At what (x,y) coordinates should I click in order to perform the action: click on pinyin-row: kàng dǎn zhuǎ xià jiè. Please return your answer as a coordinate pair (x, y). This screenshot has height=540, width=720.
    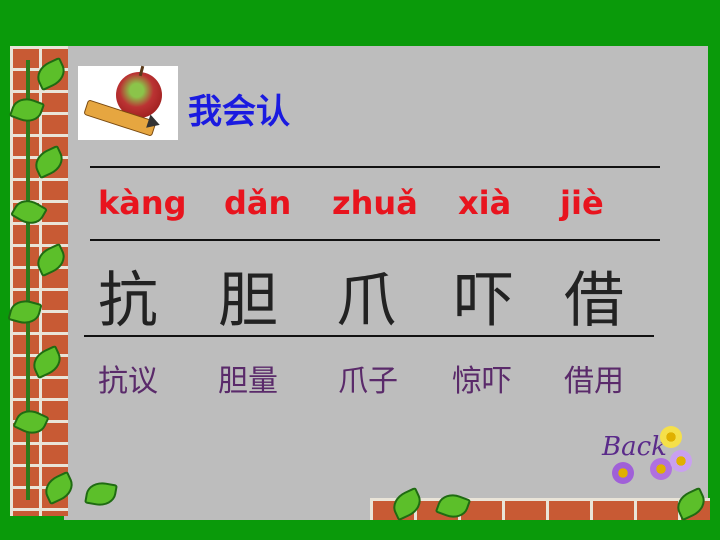
    Looking at the image, I should click on (380, 209).